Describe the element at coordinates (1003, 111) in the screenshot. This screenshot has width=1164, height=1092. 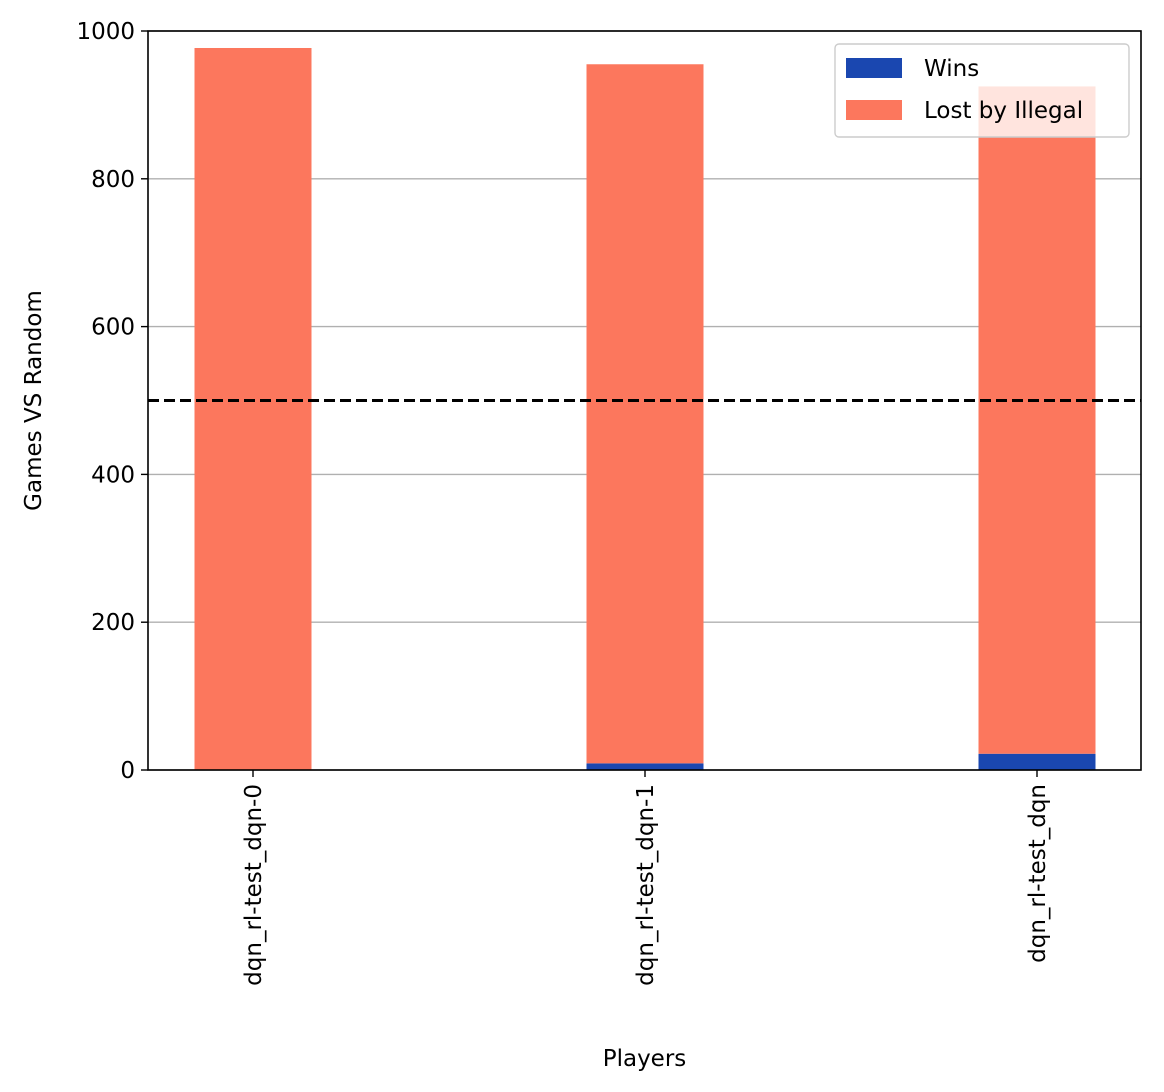
I see `legend-label: Lost by Illegal` at that location.